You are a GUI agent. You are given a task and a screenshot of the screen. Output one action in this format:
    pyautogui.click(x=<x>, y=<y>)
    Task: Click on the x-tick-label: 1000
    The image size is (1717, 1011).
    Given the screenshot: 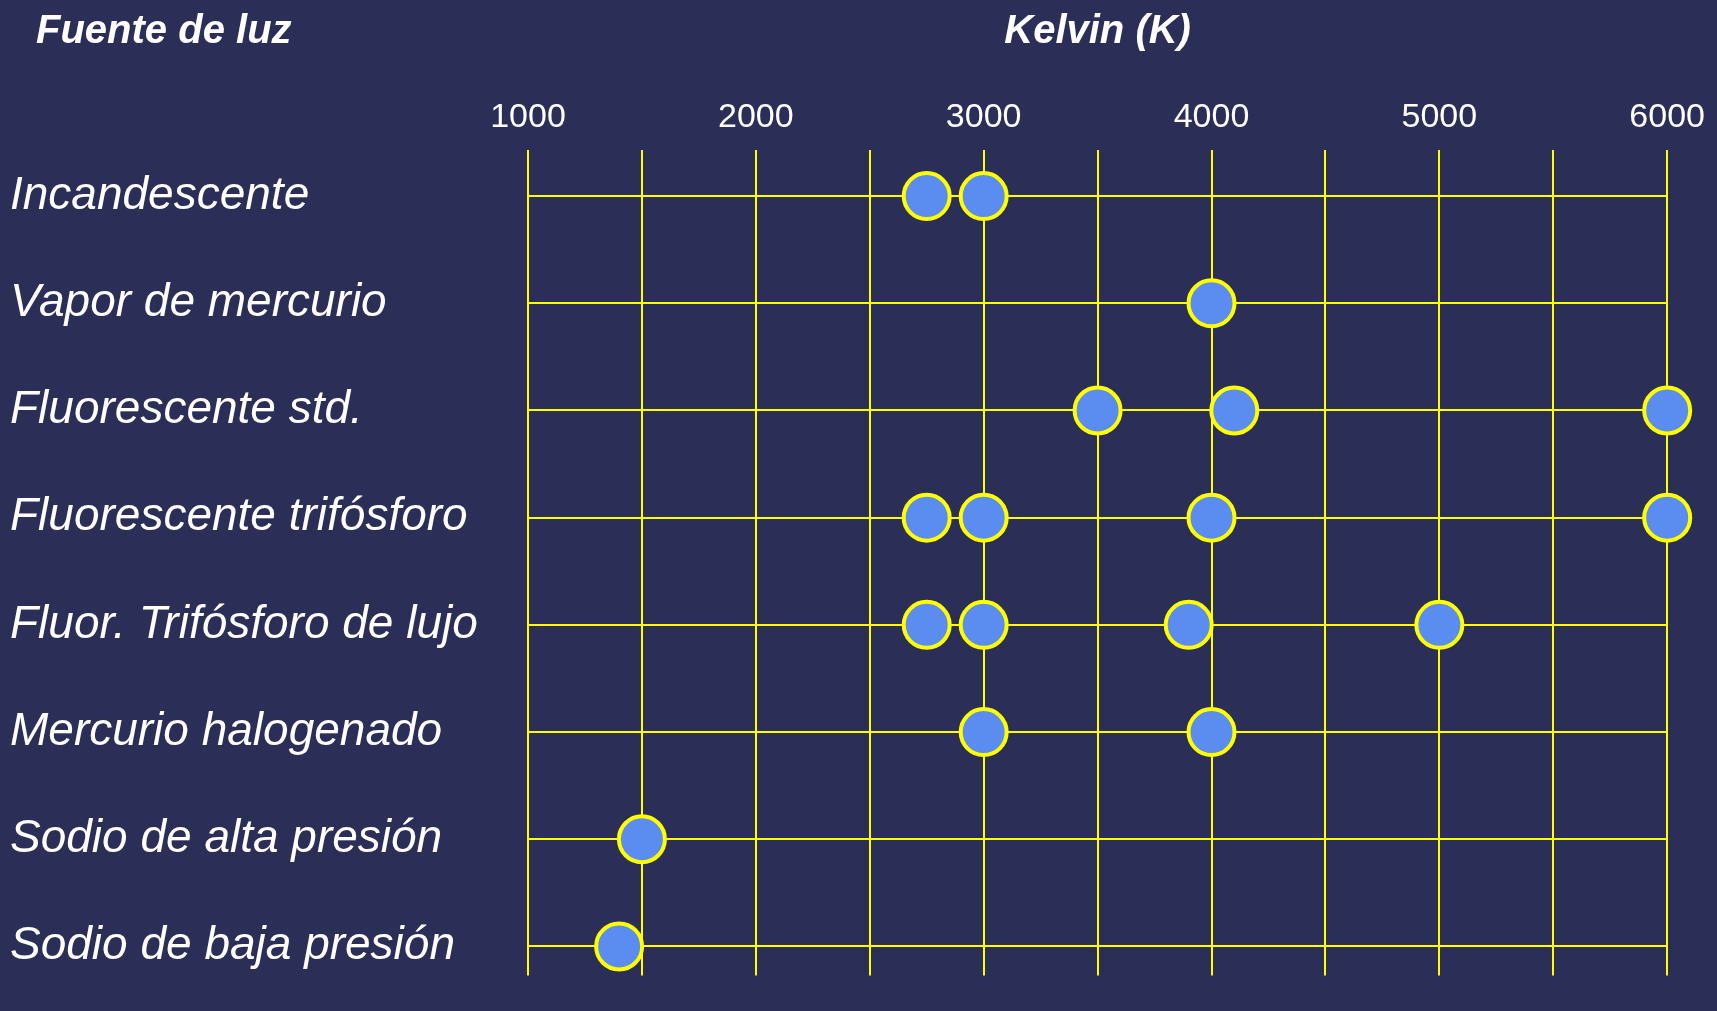 What is the action you would take?
    pyautogui.click(x=528, y=114)
    